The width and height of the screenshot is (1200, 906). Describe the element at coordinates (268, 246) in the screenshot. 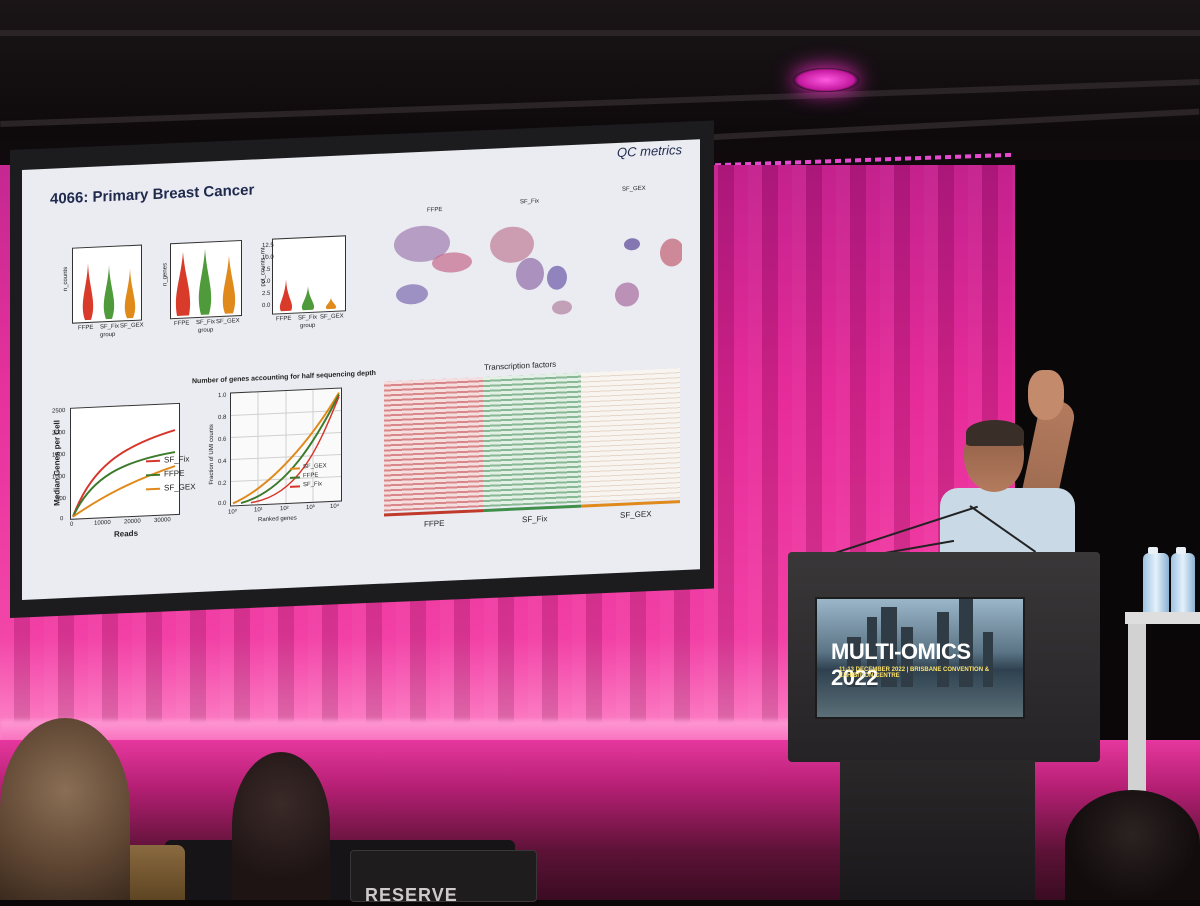

I see `violin-ytick: 12.5` at that location.